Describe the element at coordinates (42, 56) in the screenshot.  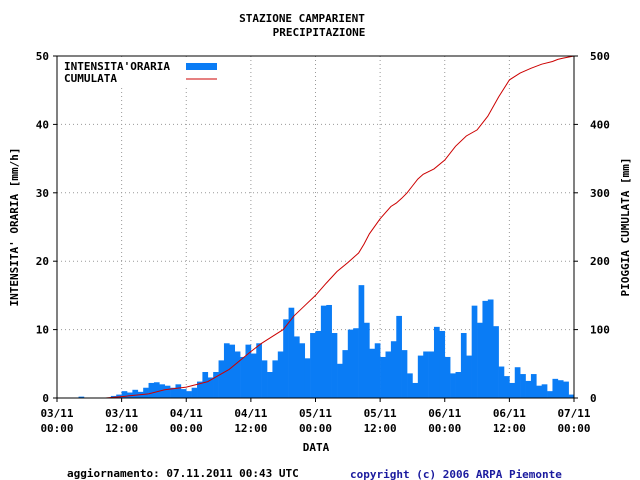
I see `y-left-tick-label: 50` at that location.